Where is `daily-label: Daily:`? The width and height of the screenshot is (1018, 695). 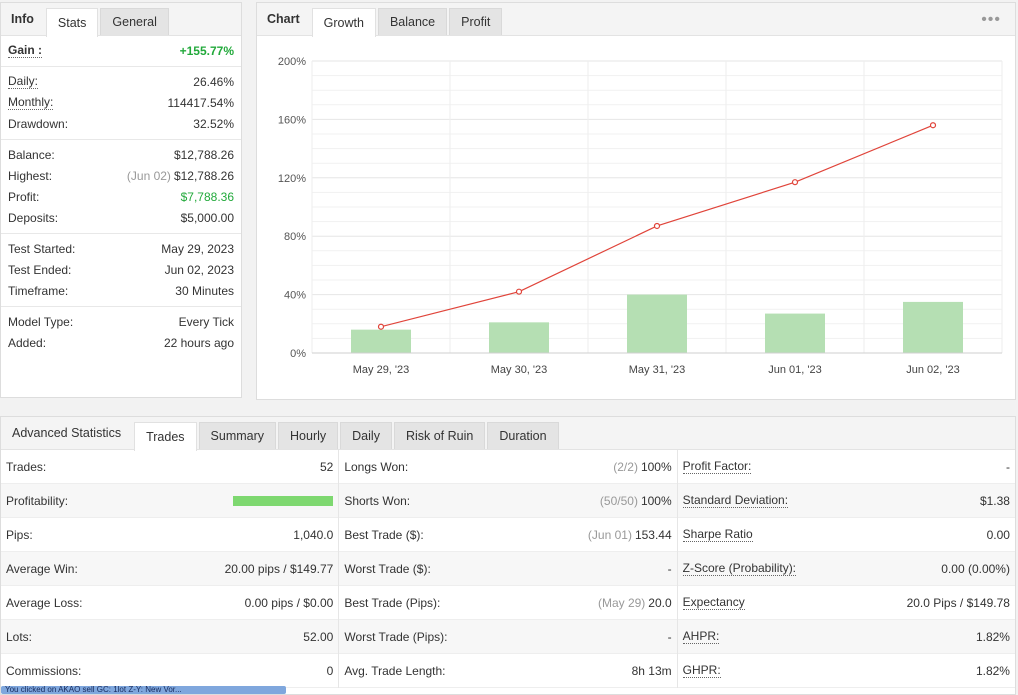
daily-label: Daily: is located at coordinates (23, 81).